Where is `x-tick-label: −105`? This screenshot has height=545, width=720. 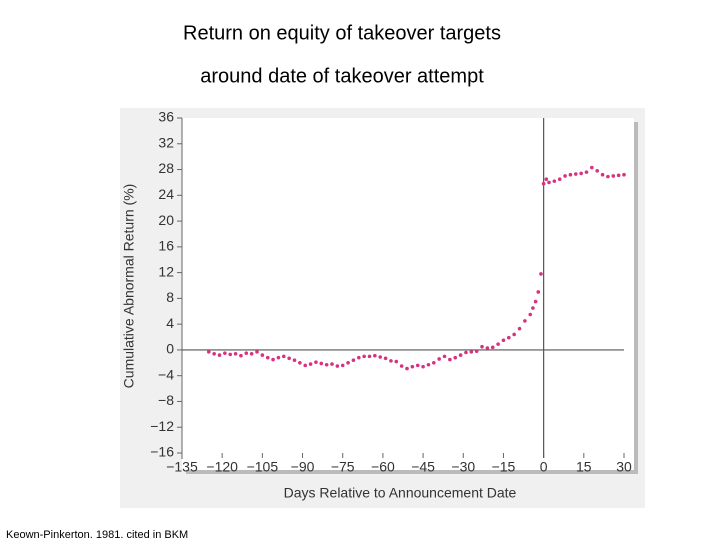 x-tick-label: −105 is located at coordinates (263, 467).